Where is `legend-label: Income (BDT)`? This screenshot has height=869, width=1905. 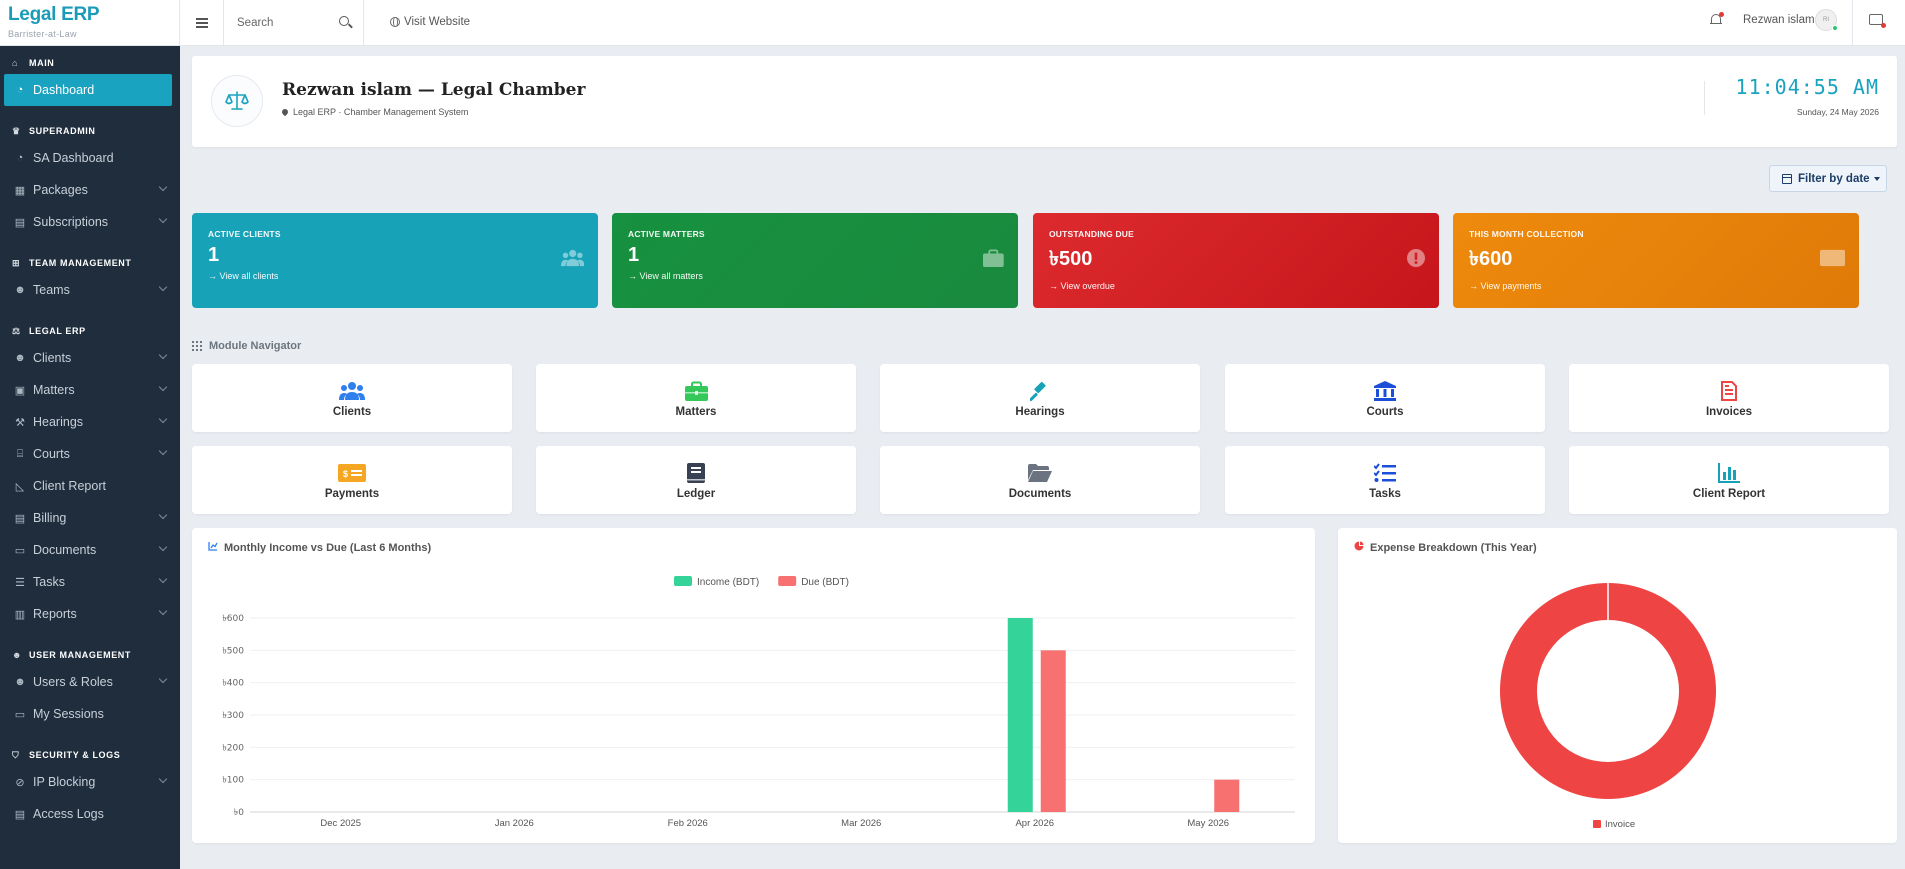 legend-label: Income (BDT) is located at coordinates (728, 582).